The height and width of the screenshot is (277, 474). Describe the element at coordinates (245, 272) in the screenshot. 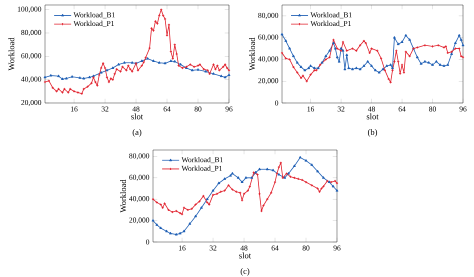

I see `text: (c)` at that location.